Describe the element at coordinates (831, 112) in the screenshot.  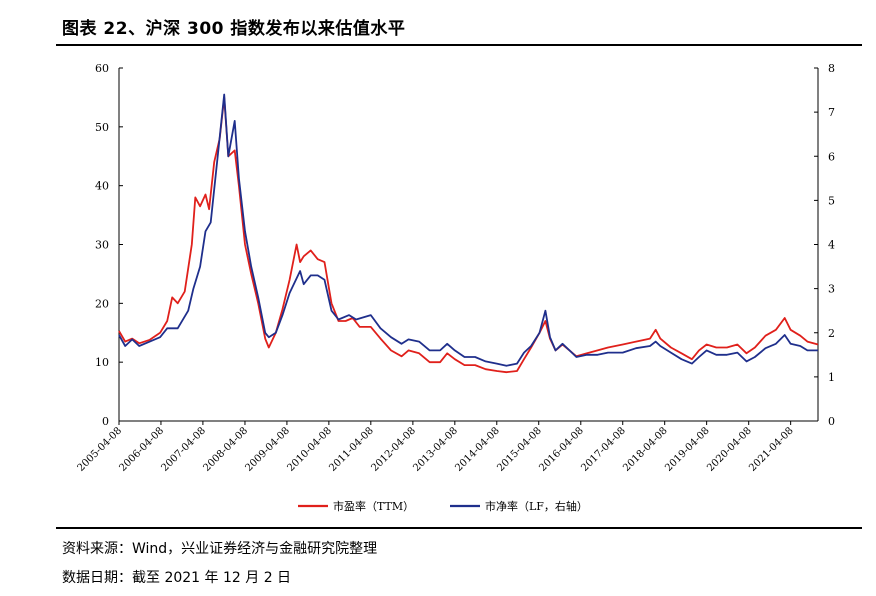
I see `right-y-tick-label: 7` at that location.